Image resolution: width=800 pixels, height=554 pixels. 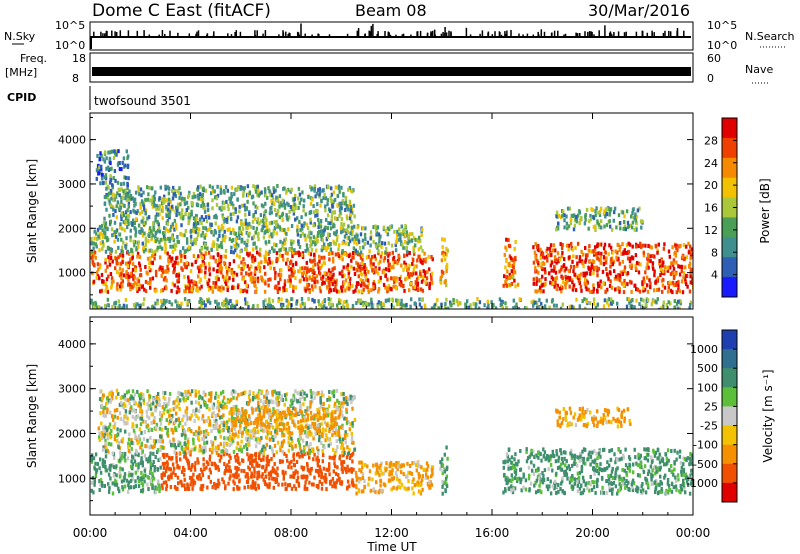 What do you see at coordinates (72, 228) in the screenshot?
I see `y-tick-label: 2000` at bounding box center [72, 228].